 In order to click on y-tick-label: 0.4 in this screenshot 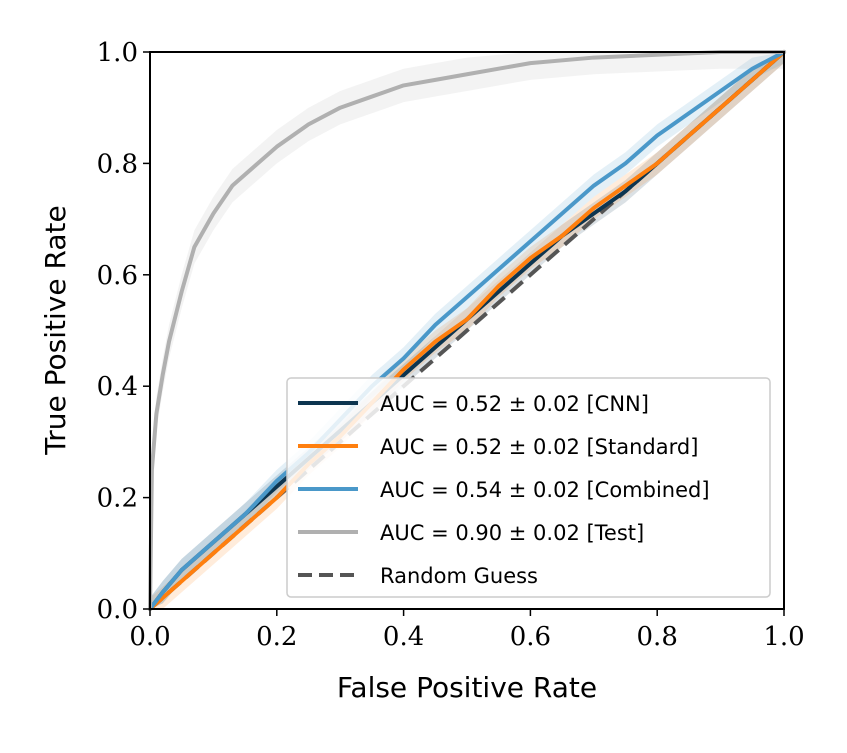, I will do `click(117, 387)`.